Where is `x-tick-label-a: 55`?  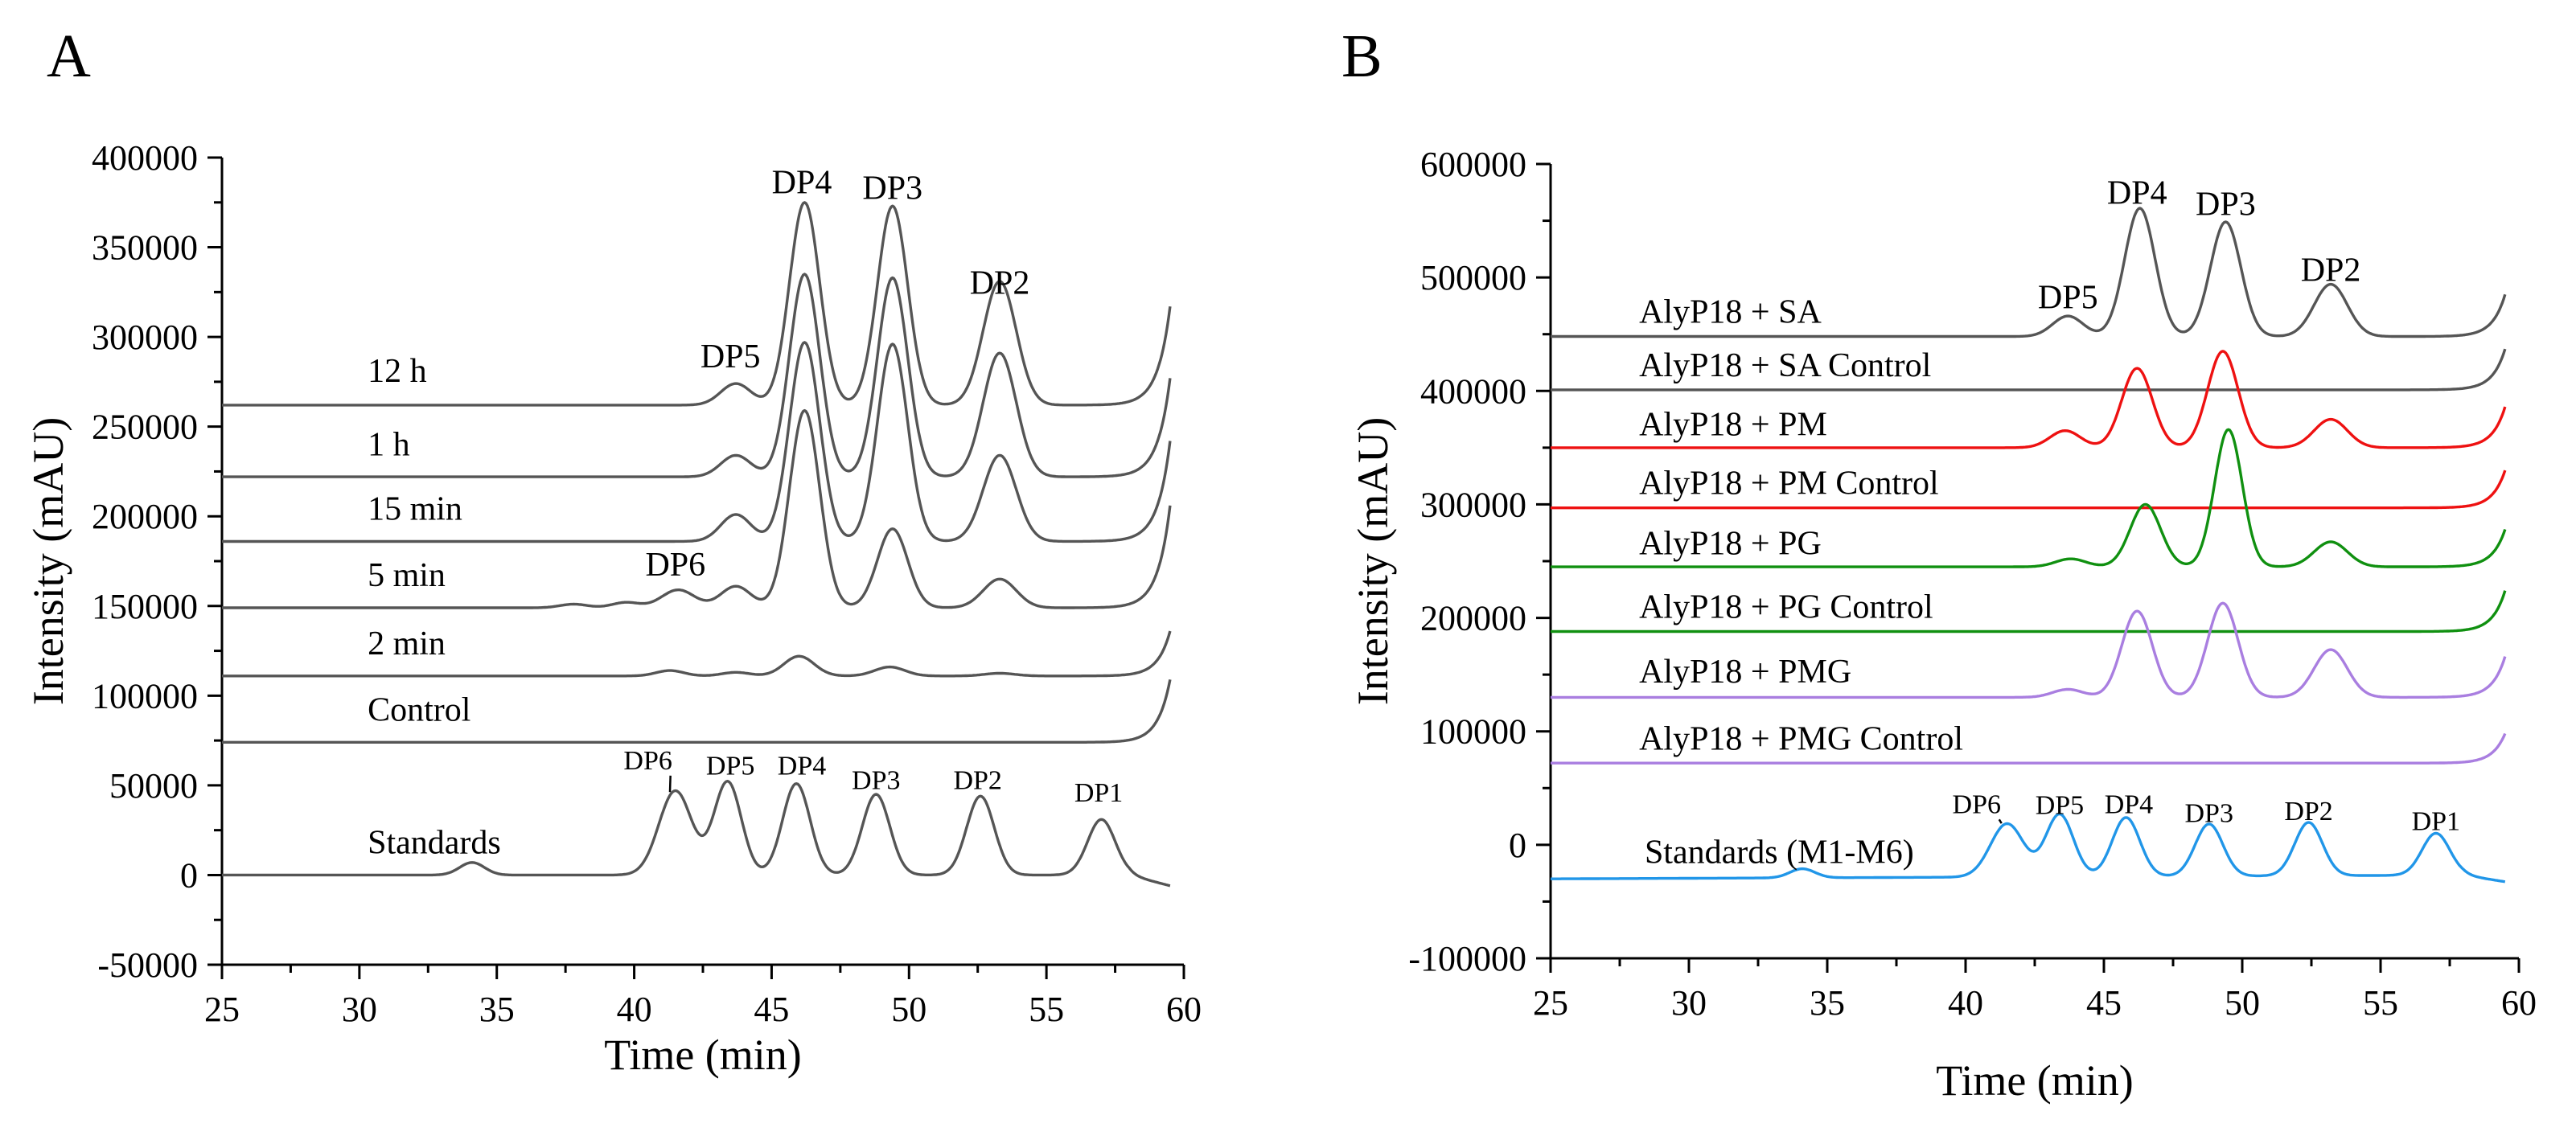 x-tick-label-a: 55 is located at coordinates (1046, 1010).